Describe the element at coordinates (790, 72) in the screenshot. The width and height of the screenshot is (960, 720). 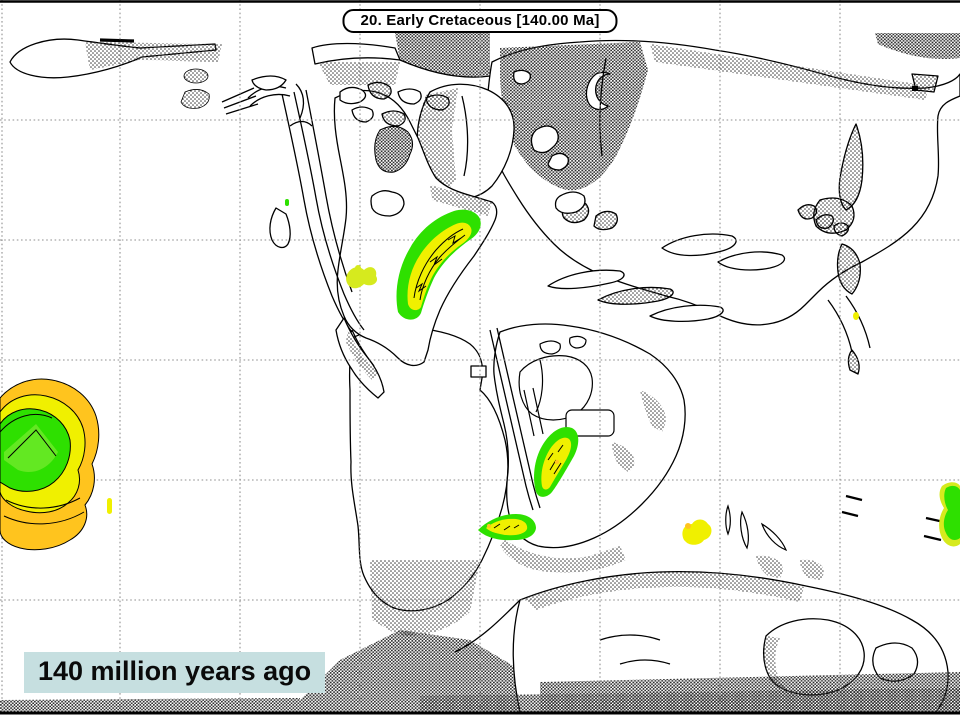
I see `siberia-arctic-shaded` at that location.